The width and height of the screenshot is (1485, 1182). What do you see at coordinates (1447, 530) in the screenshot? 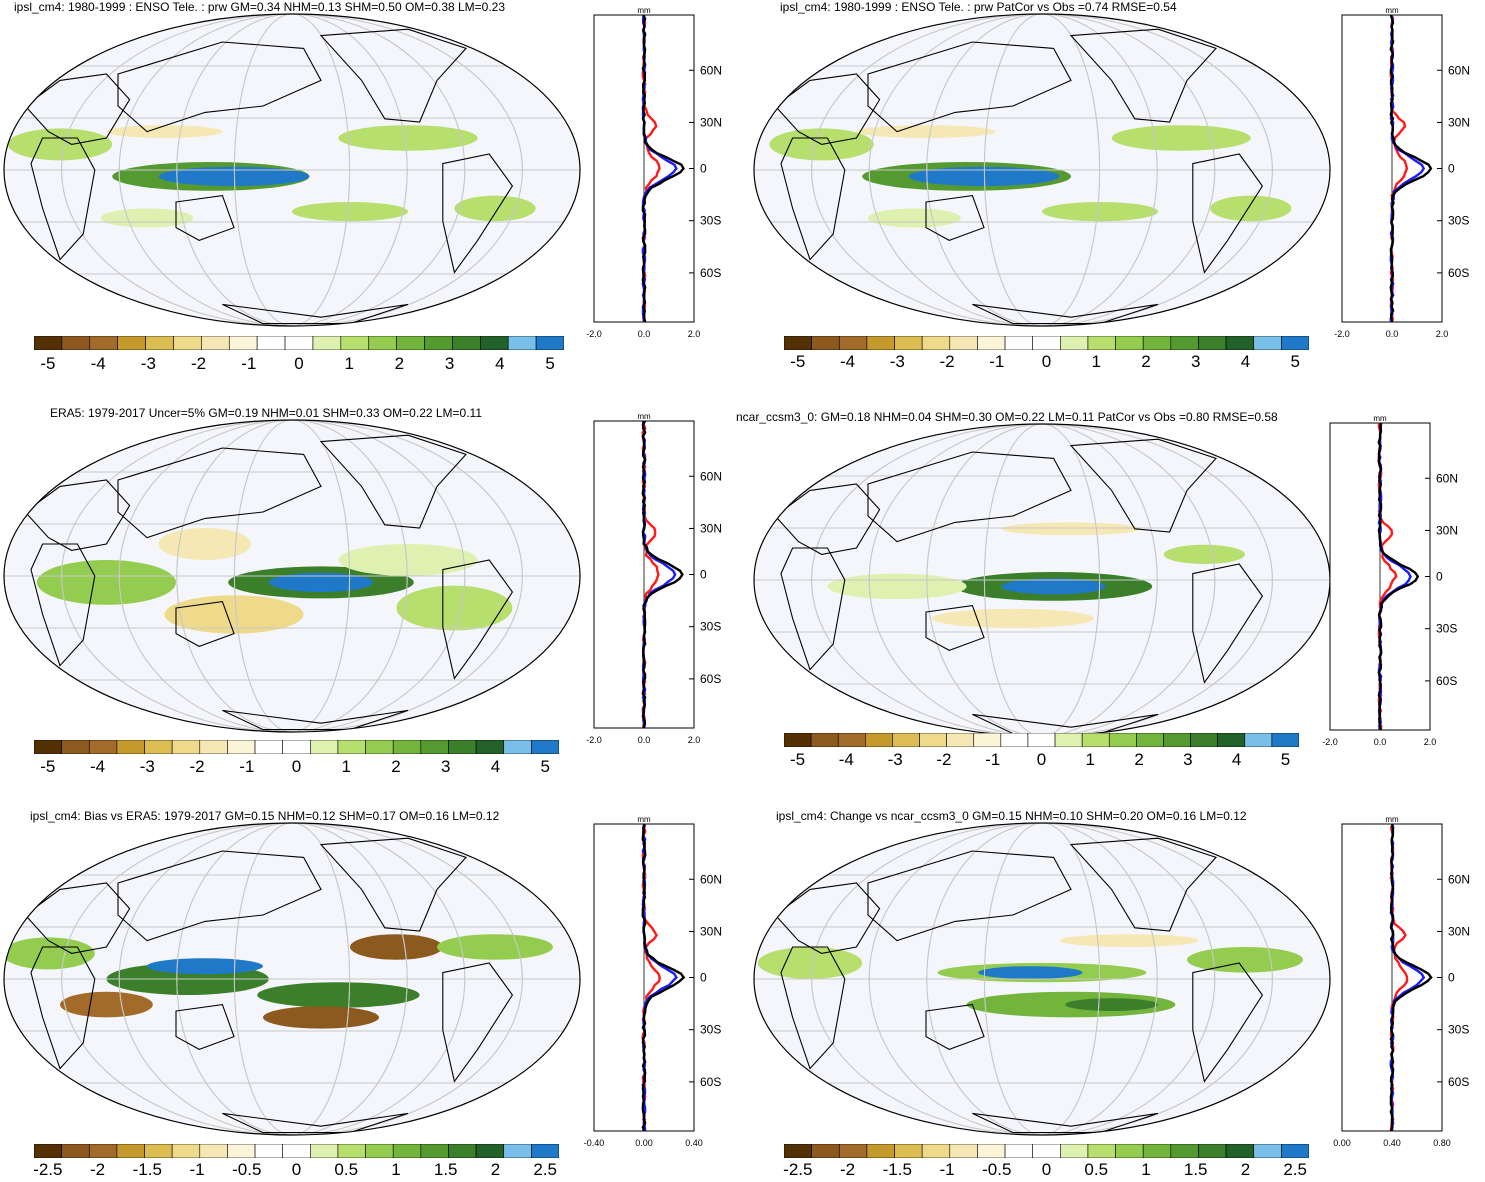
I see `y-tick-label: 30N` at bounding box center [1447, 530].